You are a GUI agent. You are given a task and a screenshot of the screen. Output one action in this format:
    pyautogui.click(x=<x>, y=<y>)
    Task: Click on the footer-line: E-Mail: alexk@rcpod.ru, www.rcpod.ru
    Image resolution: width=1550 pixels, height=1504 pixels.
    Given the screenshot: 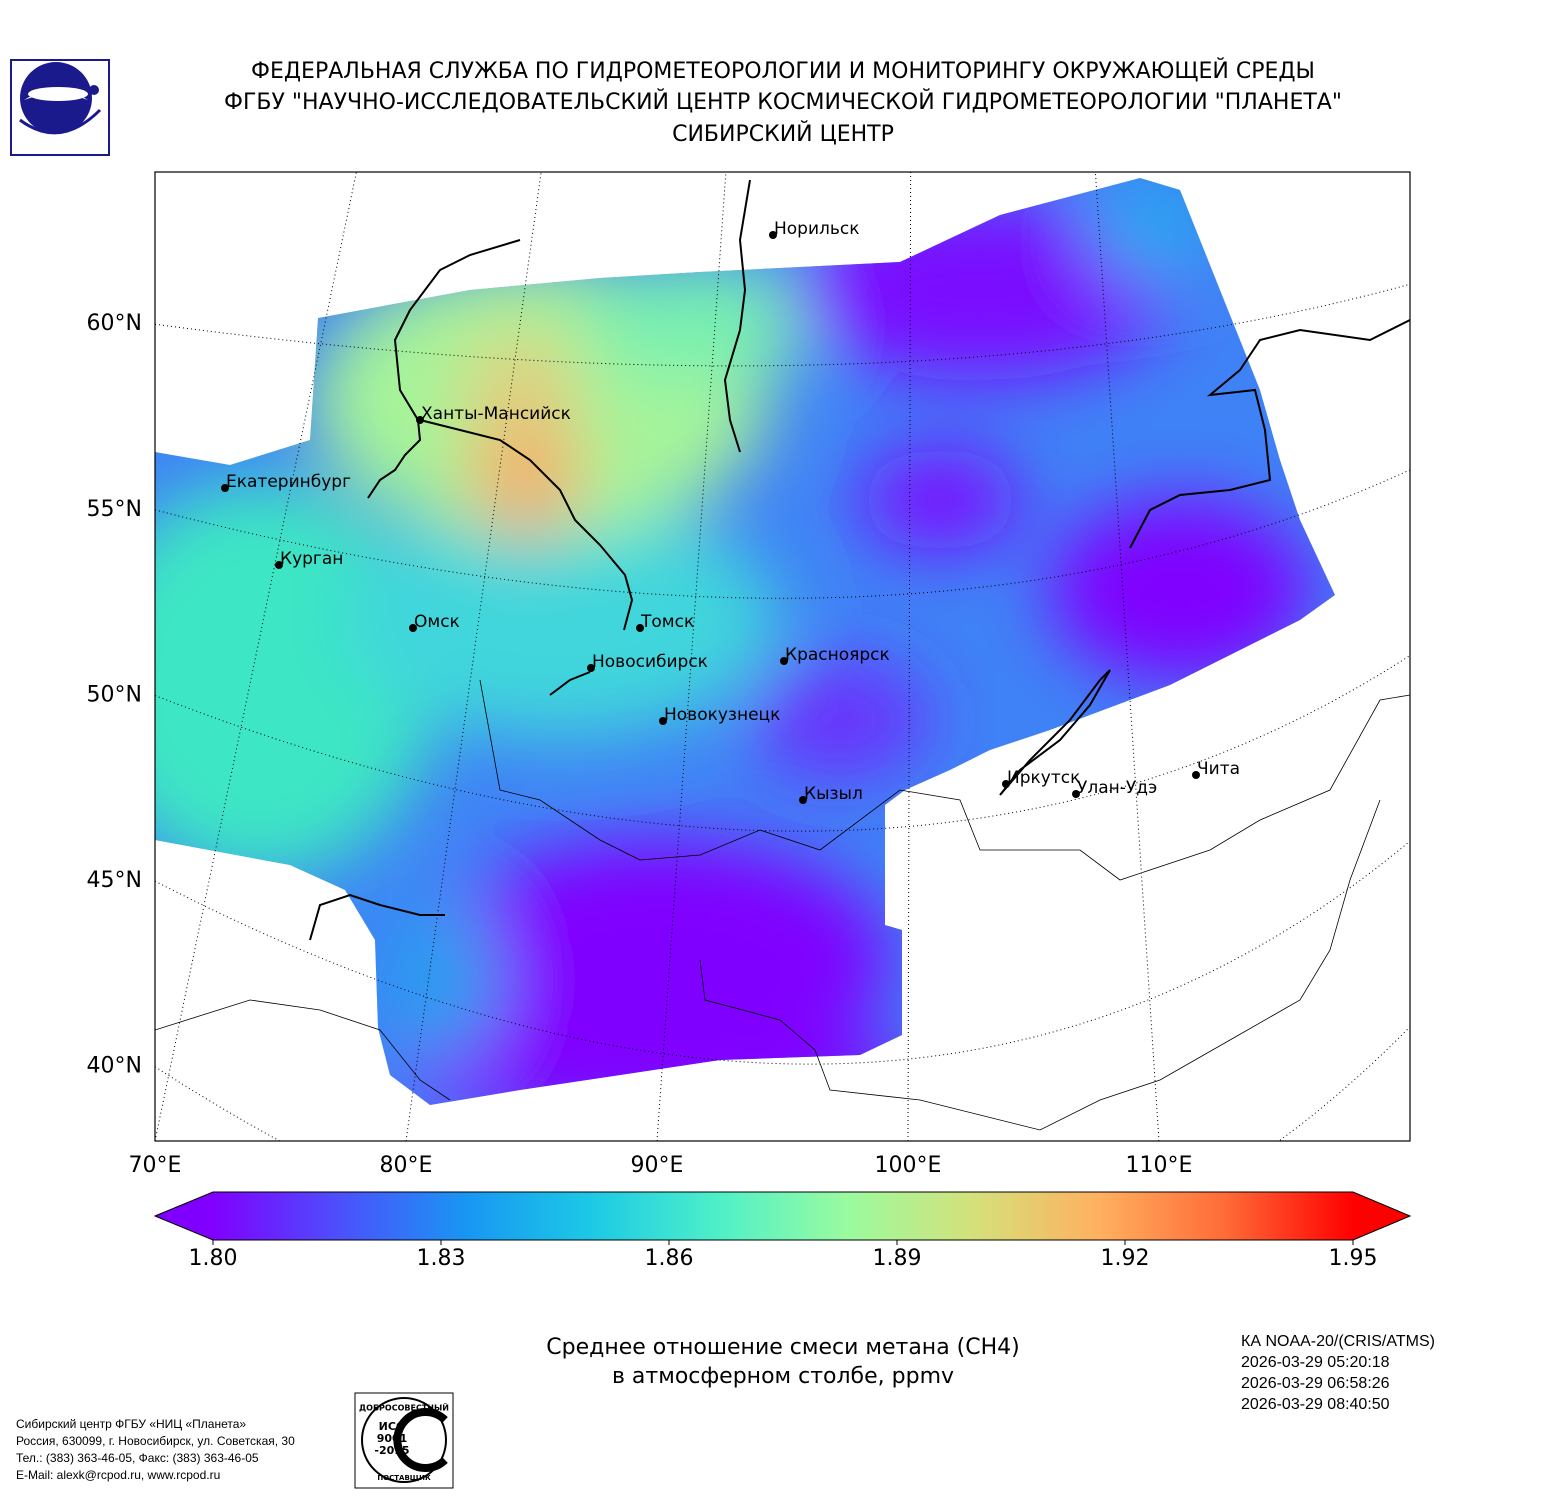 What is the action you would take?
    pyautogui.click(x=118, y=1475)
    